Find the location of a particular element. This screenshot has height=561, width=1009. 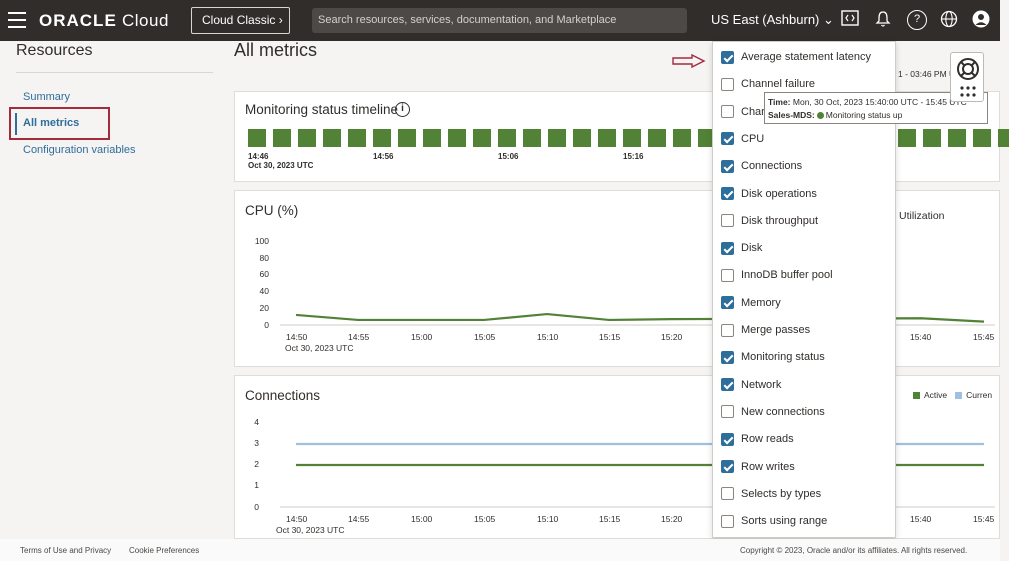

metric-option: Row writes is located at coordinates (758, 467).